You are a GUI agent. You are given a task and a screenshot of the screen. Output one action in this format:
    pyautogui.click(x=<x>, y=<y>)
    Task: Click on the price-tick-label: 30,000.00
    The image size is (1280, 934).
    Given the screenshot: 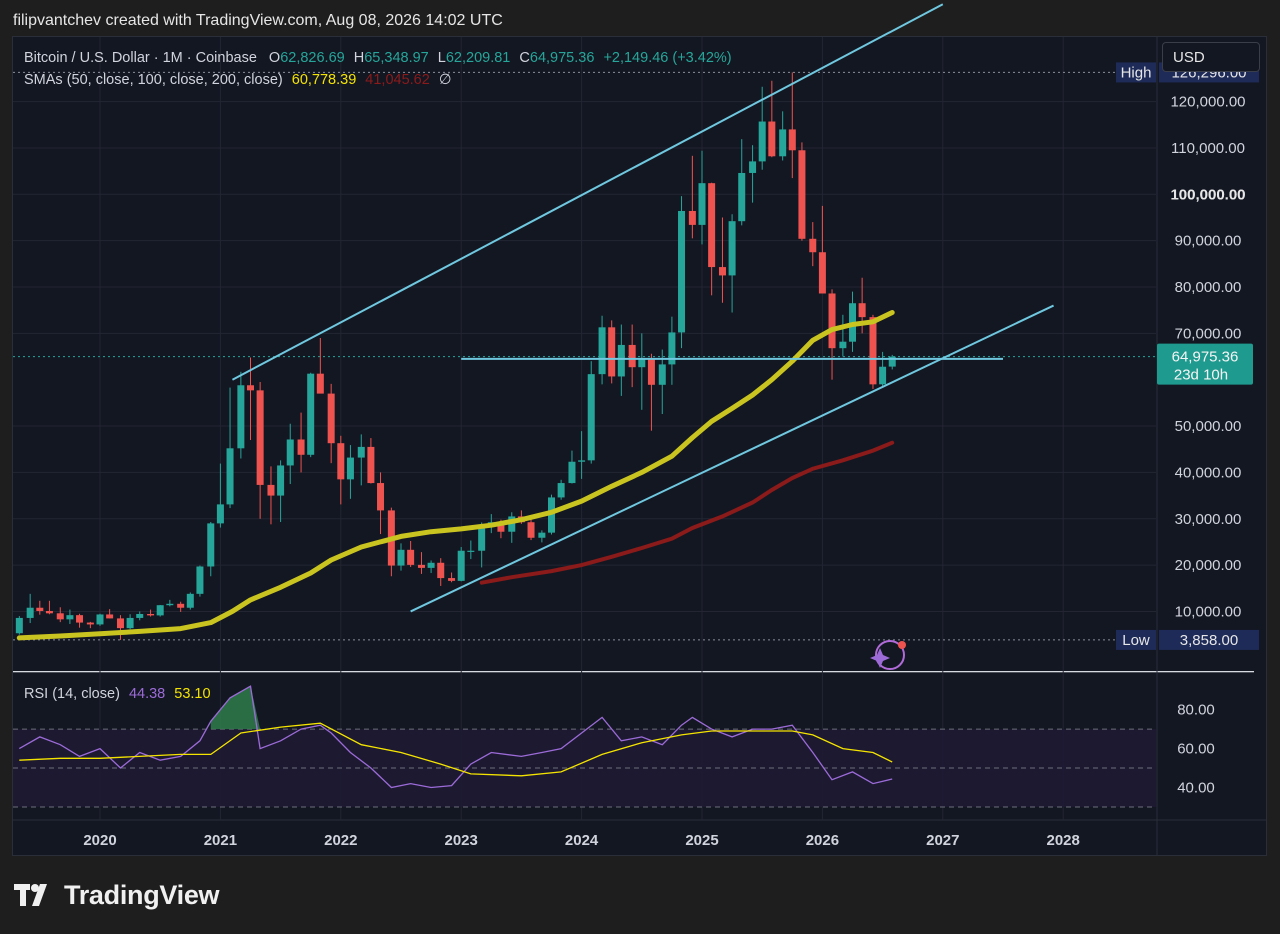 What is the action you would take?
    pyautogui.click(x=1208, y=519)
    